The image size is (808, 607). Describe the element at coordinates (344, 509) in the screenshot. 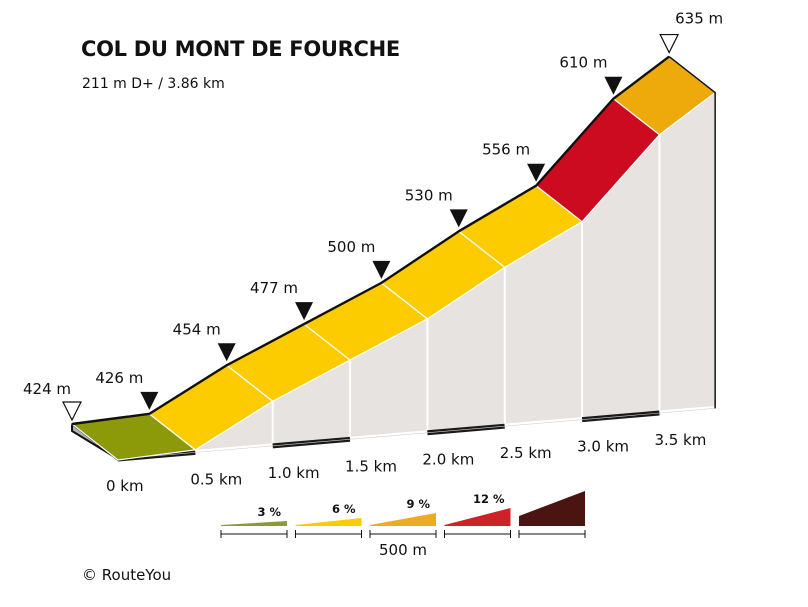

I see `legend-label: 6 %` at that location.